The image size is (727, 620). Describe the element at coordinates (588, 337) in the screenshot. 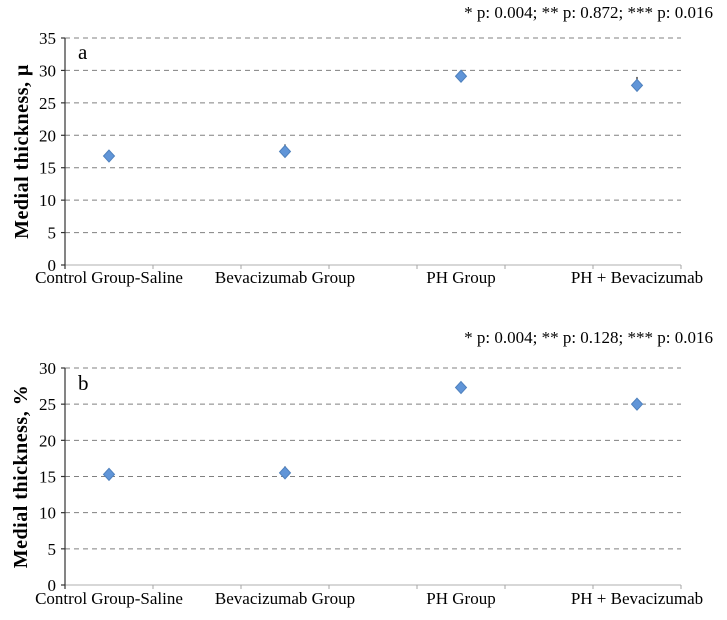

I see `chart-b-pvalue-annotation: * p: 0.004; ** p: 0.128; *** p: 0.016` at that location.